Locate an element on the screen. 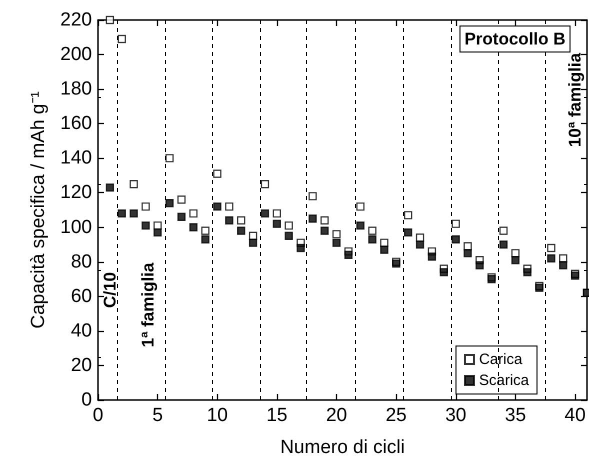  x-tick-label: 5 is located at coordinates (157, 415).